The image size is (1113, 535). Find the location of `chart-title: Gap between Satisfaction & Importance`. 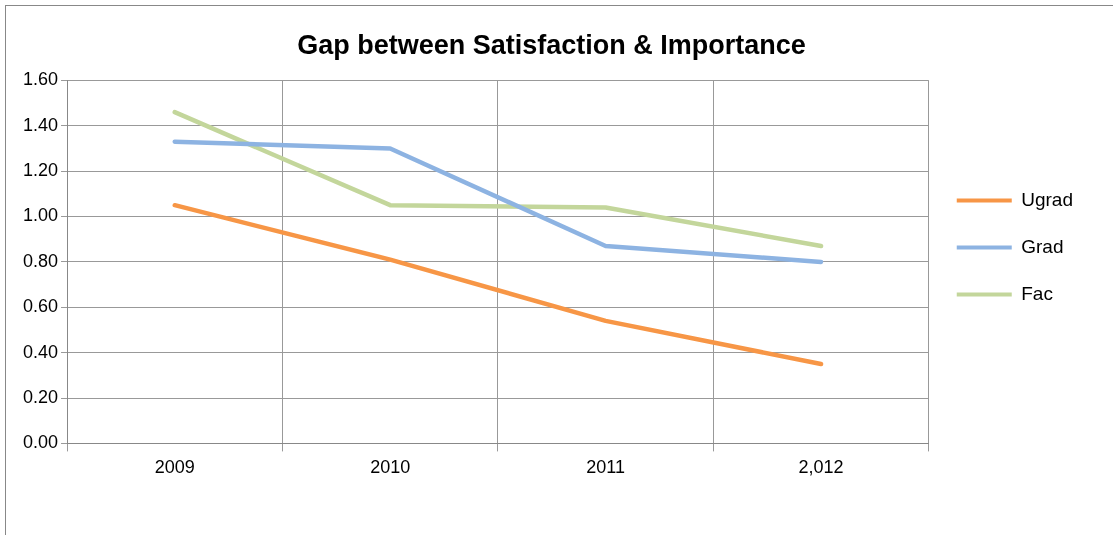

chart-title: Gap between Satisfaction & Importance is located at coordinates (551, 44).